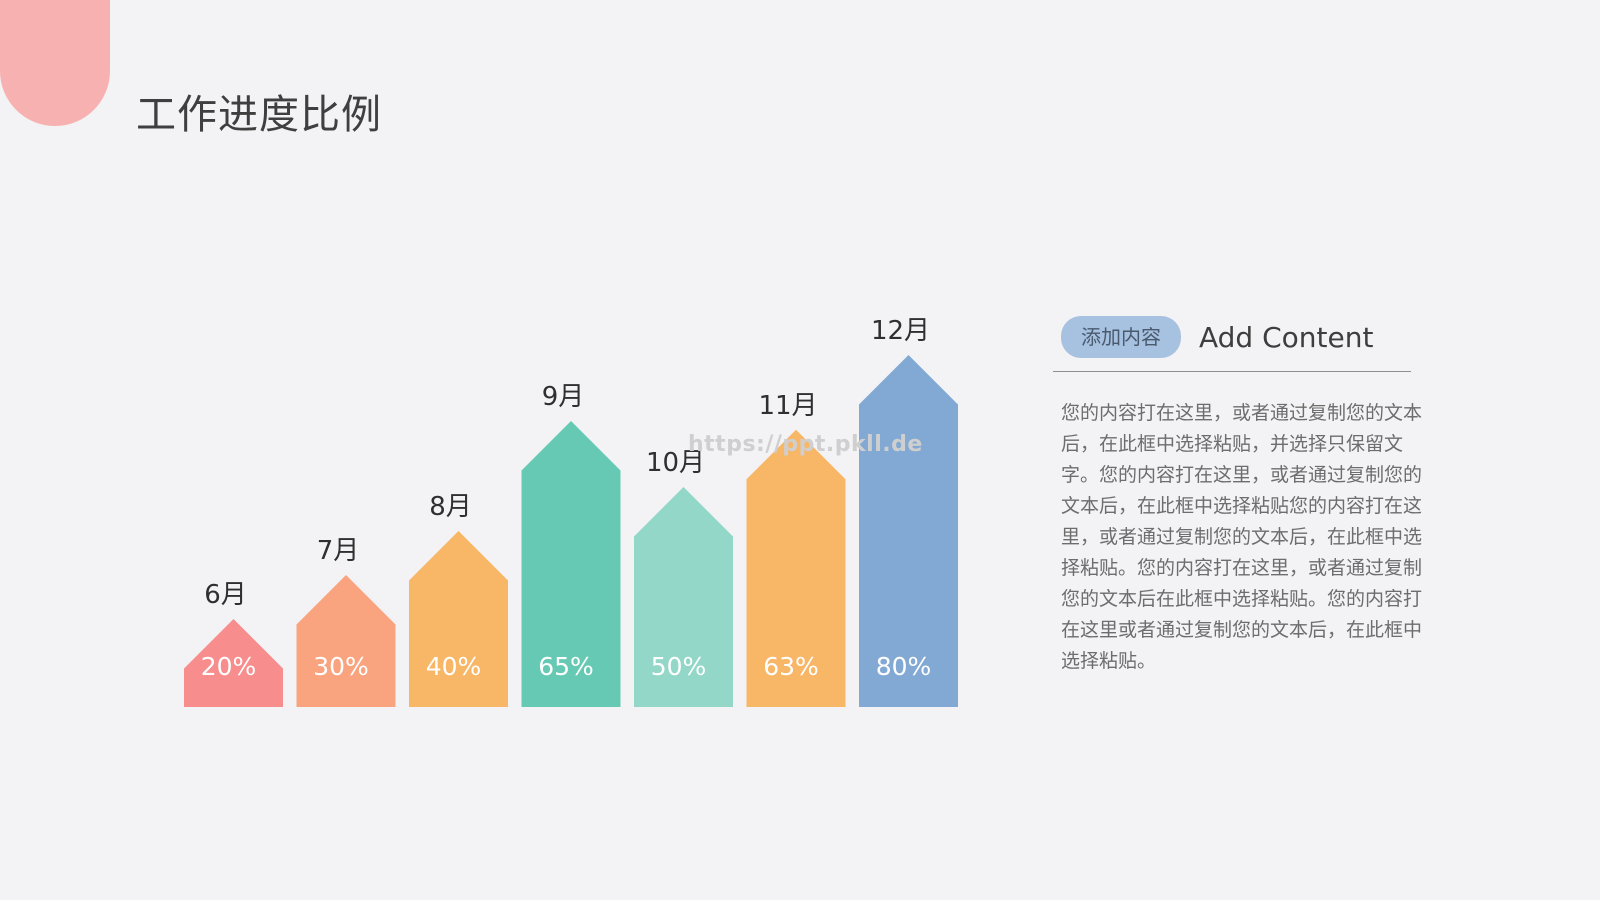 Image resolution: width=1600 pixels, height=900 pixels. What do you see at coordinates (341, 666) in the screenshot?
I see `bar-value-label: 30%` at bounding box center [341, 666].